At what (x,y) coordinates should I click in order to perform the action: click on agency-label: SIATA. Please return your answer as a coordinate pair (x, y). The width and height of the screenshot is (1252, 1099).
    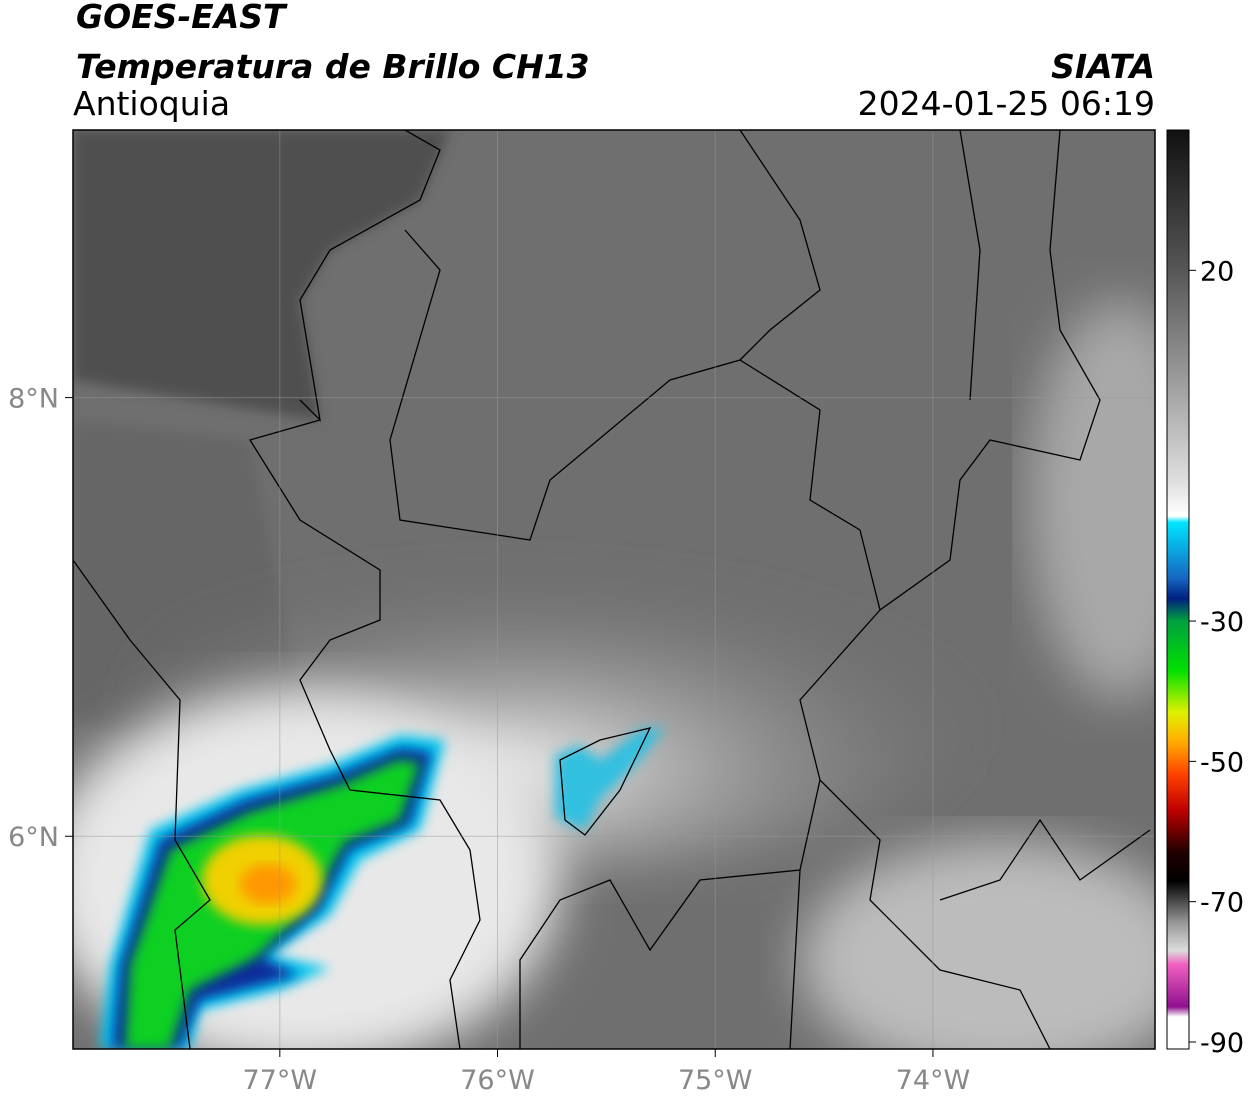
    Looking at the image, I should click on (1103, 66).